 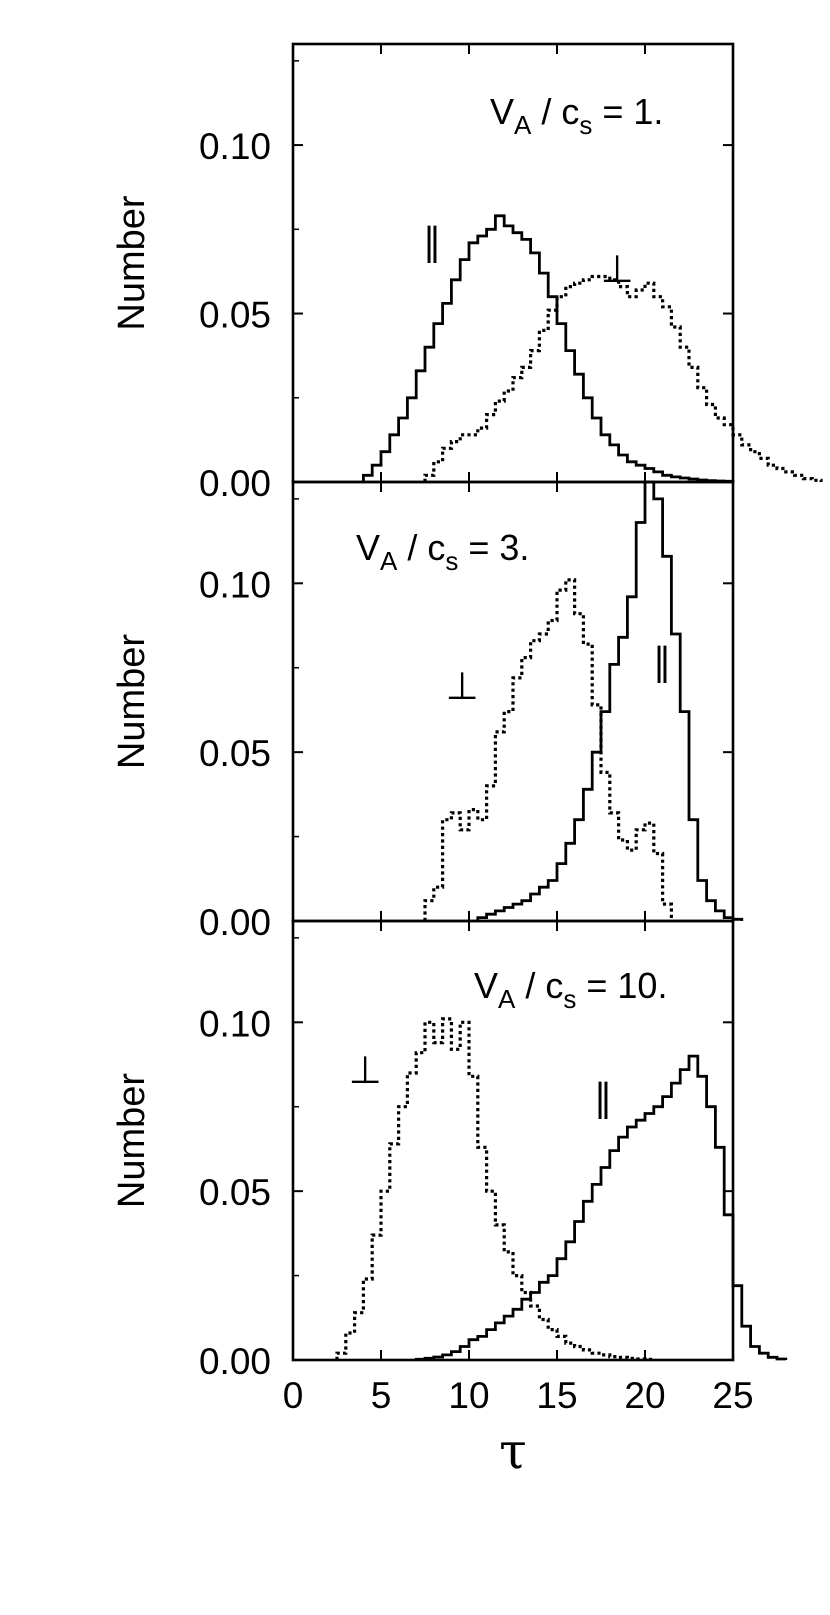 I want to click on annotation-suffix: = 1., so click(x=627, y=111).